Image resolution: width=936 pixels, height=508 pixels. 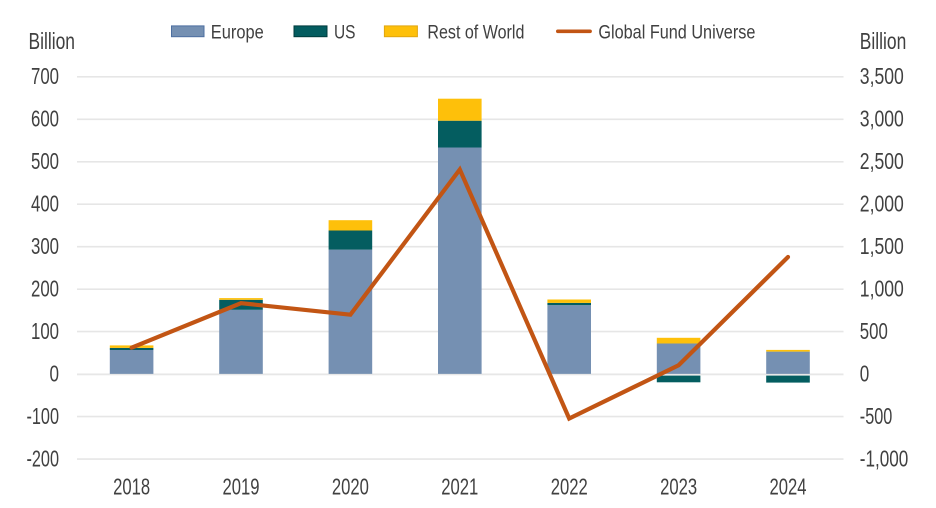 What do you see at coordinates (882, 161) in the screenshot?
I see `svg-text: 2,500` at bounding box center [882, 161].